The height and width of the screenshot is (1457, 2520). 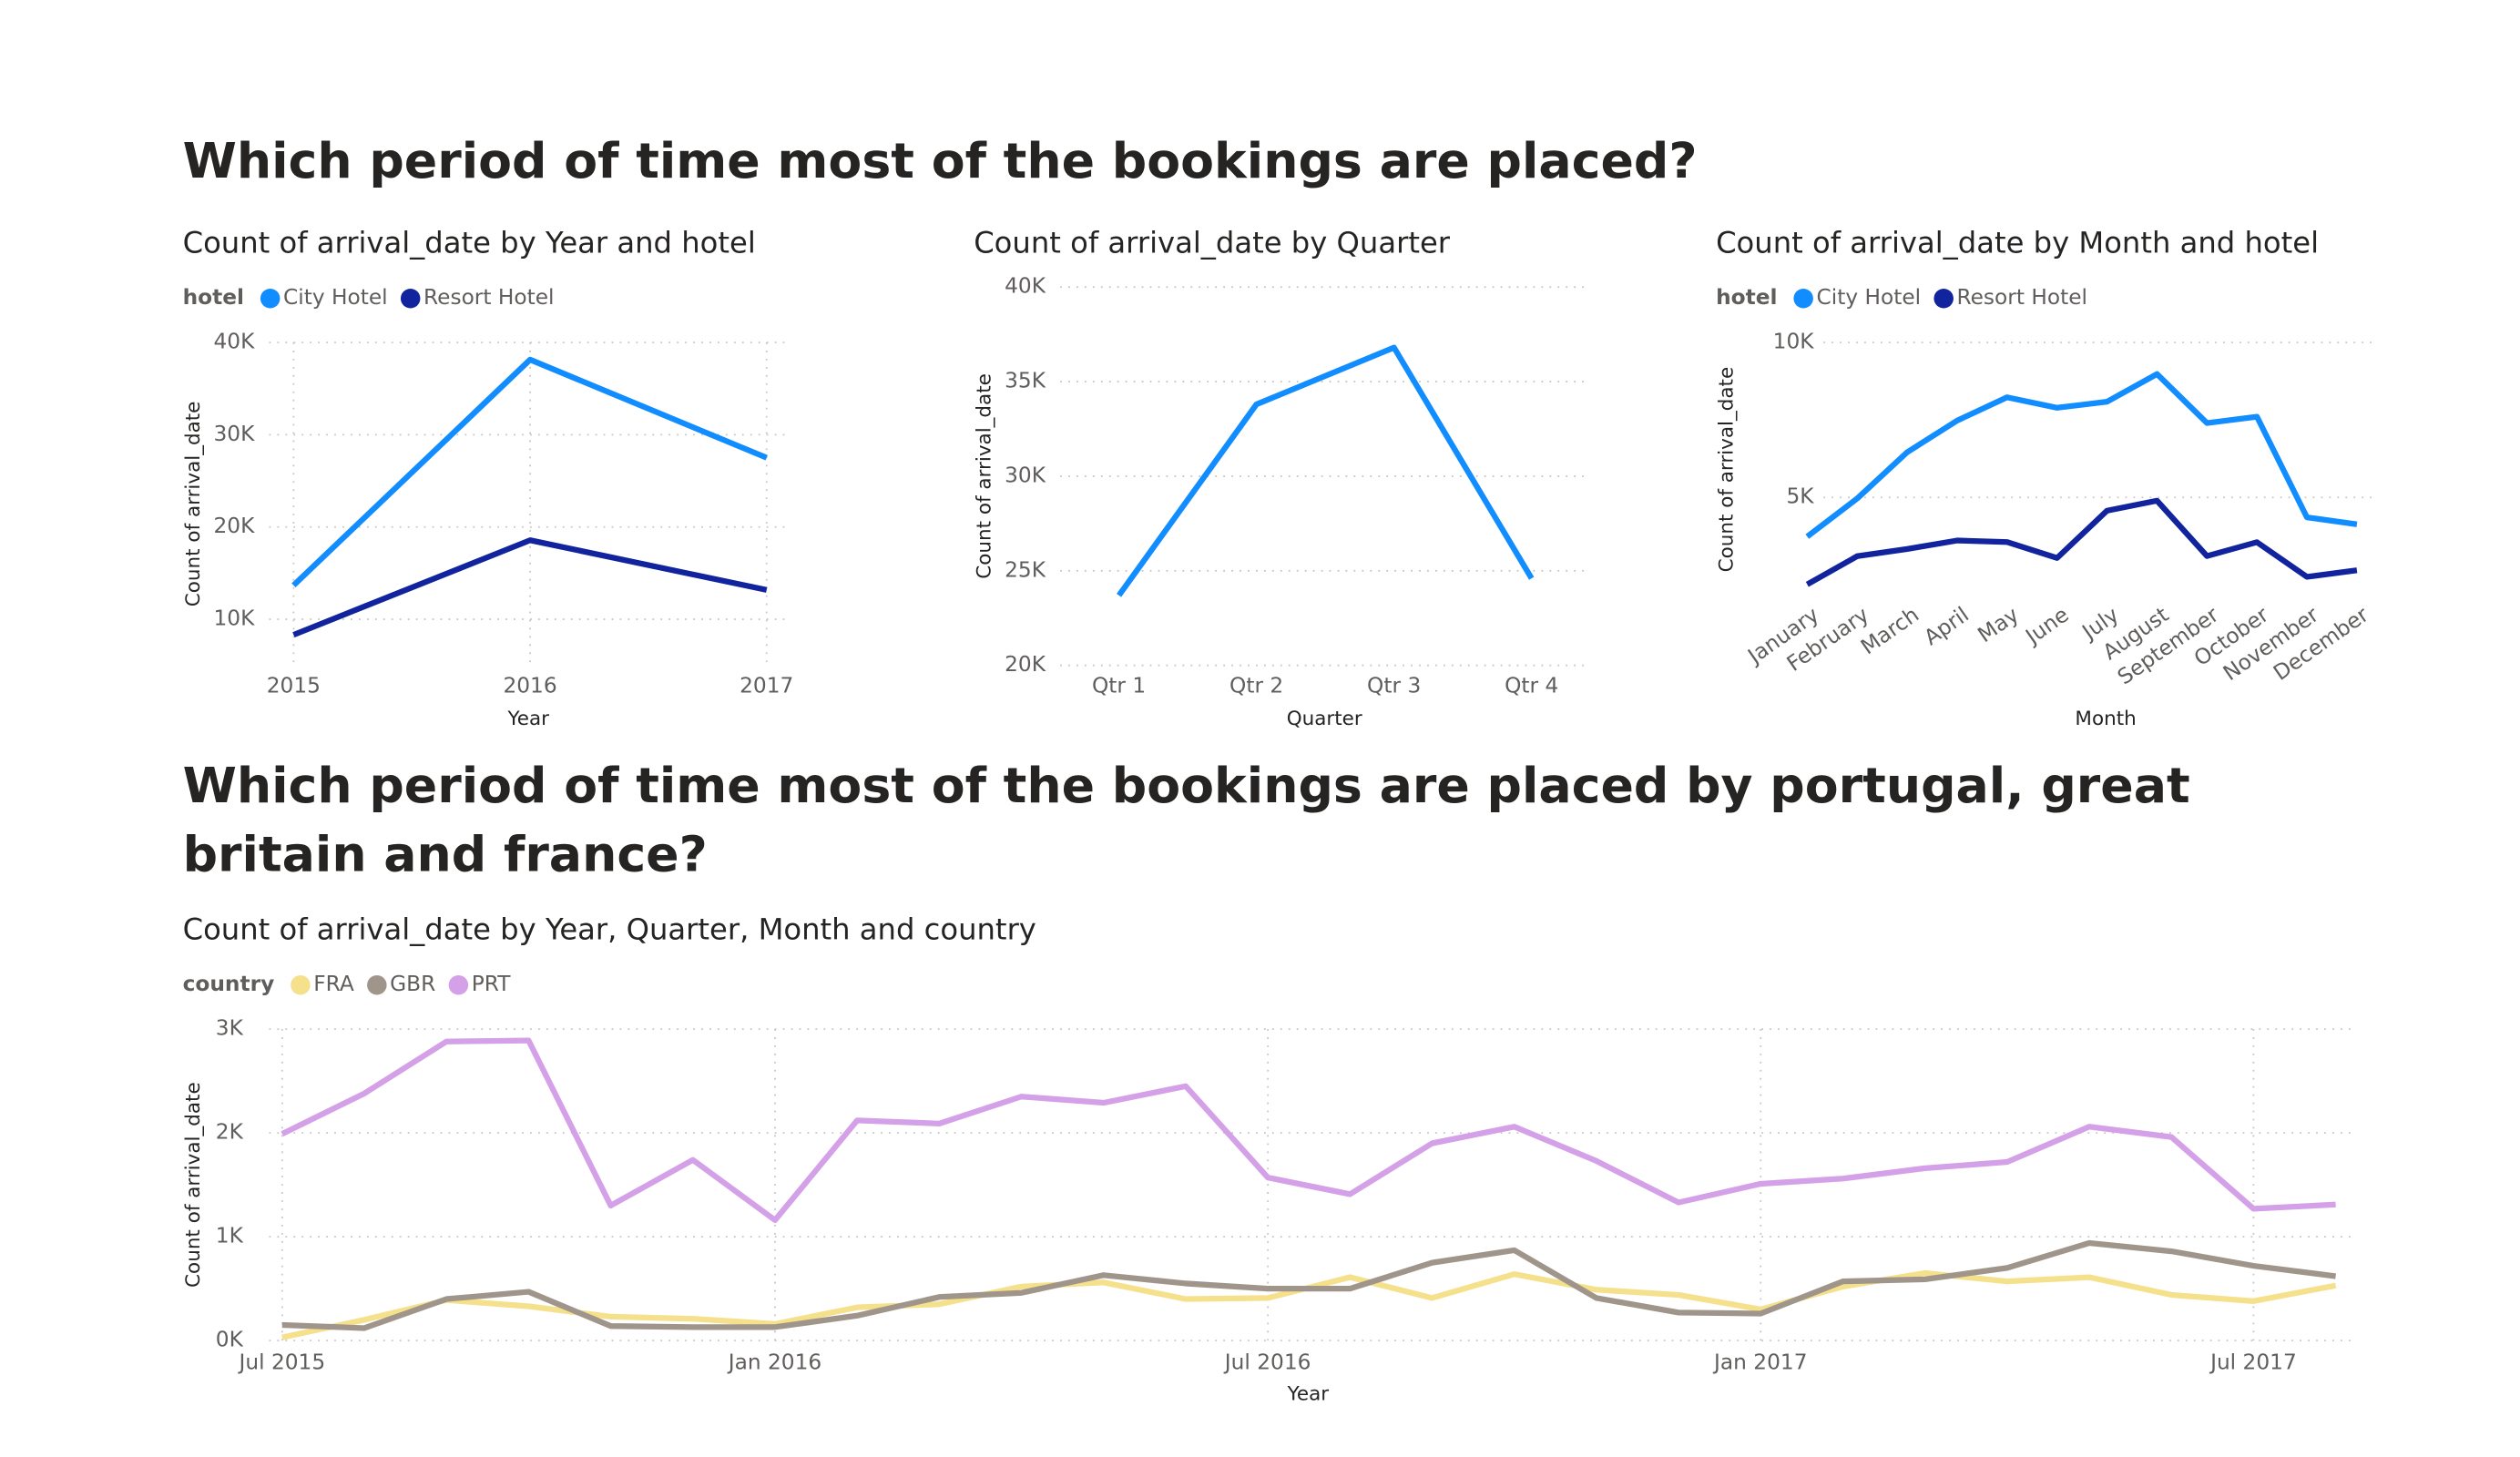 I want to click on legend-label: GBR, so click(x=412, y=984).